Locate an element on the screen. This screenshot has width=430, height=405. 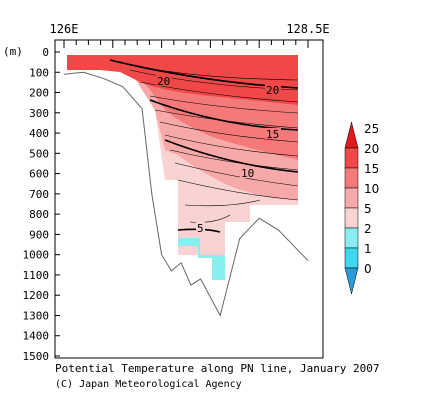
y-tick-label: 1500 is located at coordinates (36, 356).